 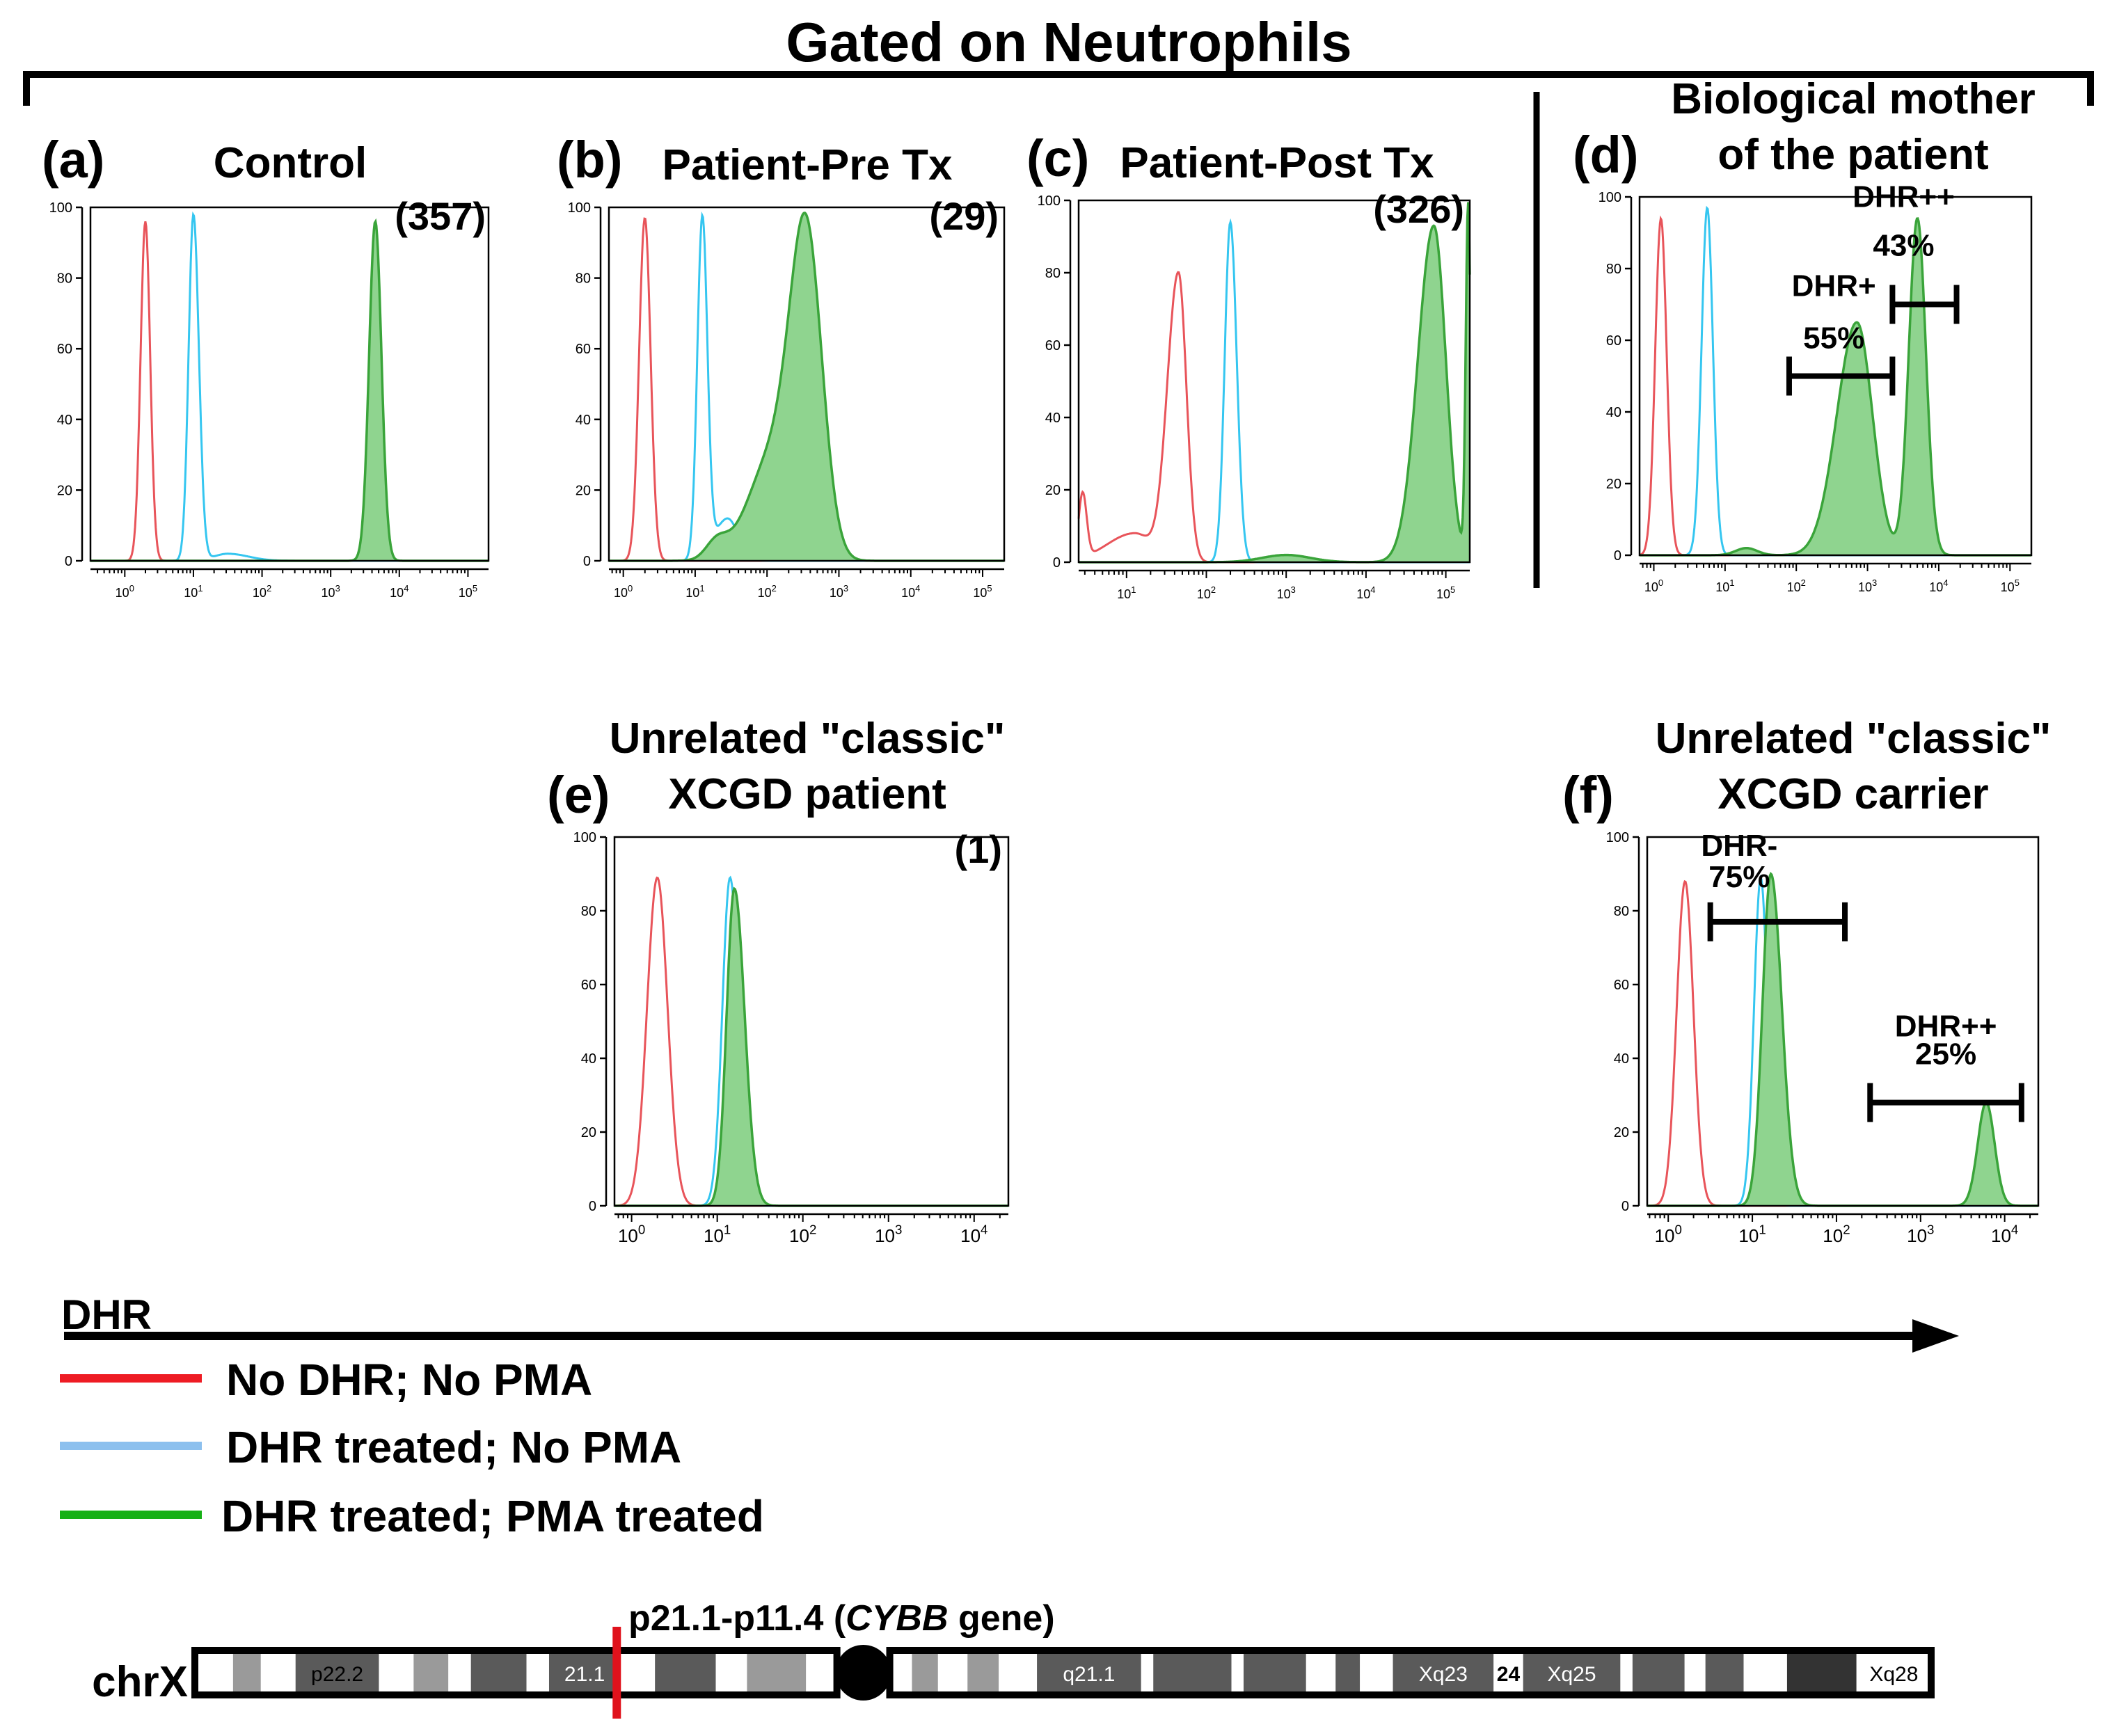 What do you see at coordinates (910, 591) in the screenshot?
I see `panel-b-x-tick-label: 10⁴` at bounding box center [910, 591].